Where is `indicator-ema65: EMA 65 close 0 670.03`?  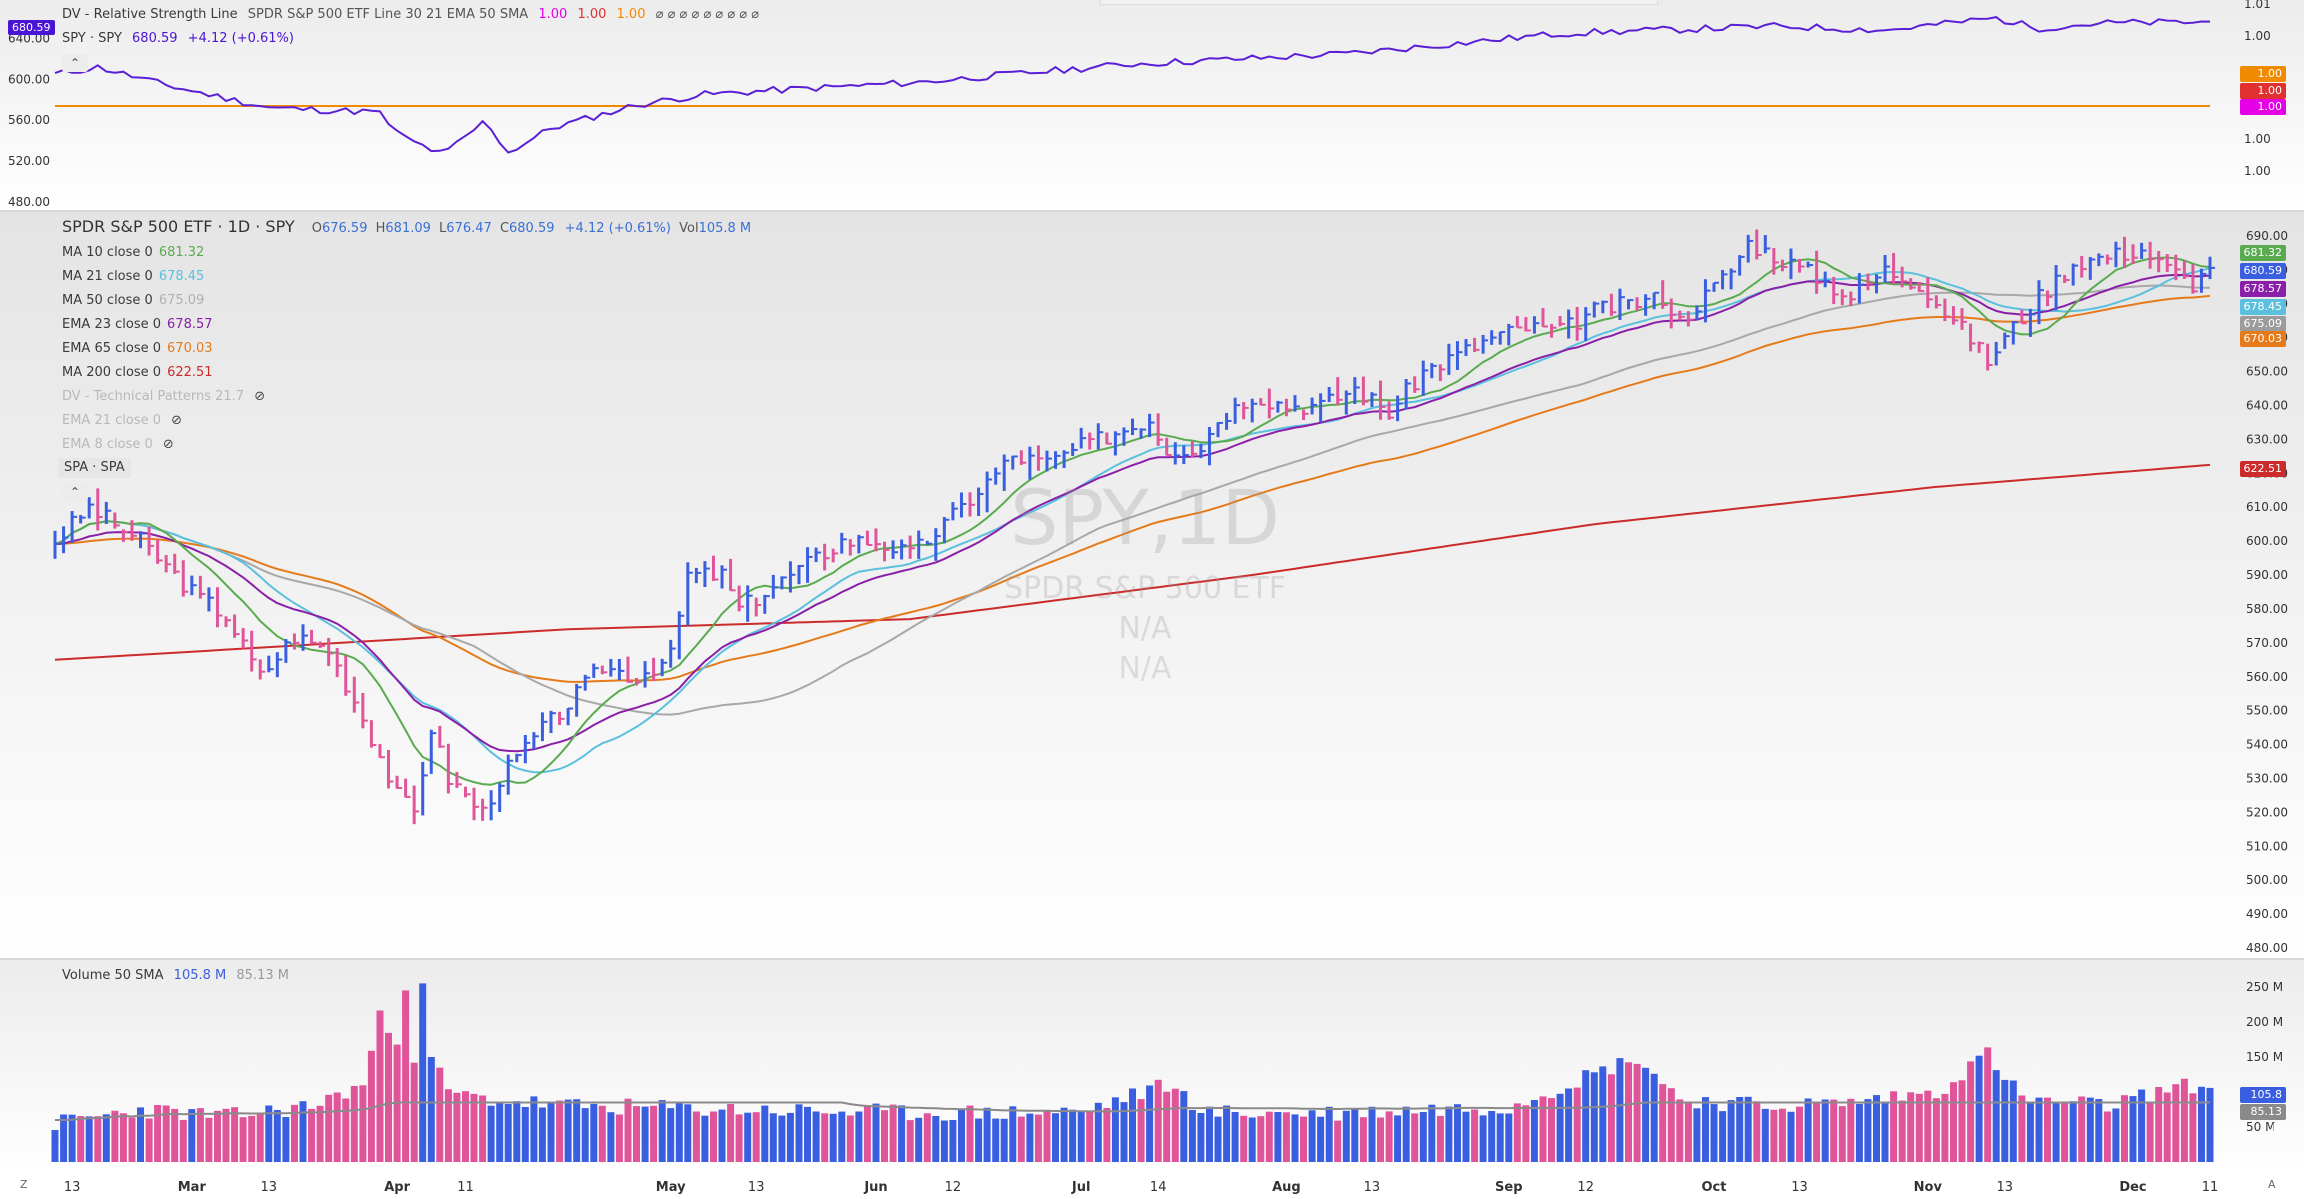
indicator-ema65: EMA 65 close 0 670.03 is located at coordinates (137, 349).